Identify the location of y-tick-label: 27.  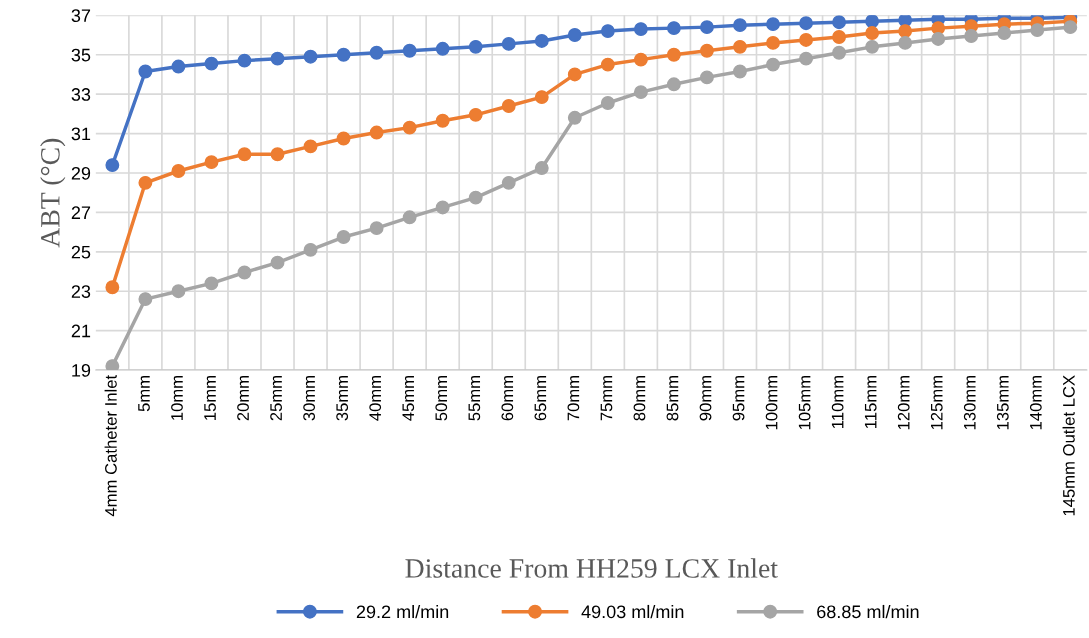
(81, 212).